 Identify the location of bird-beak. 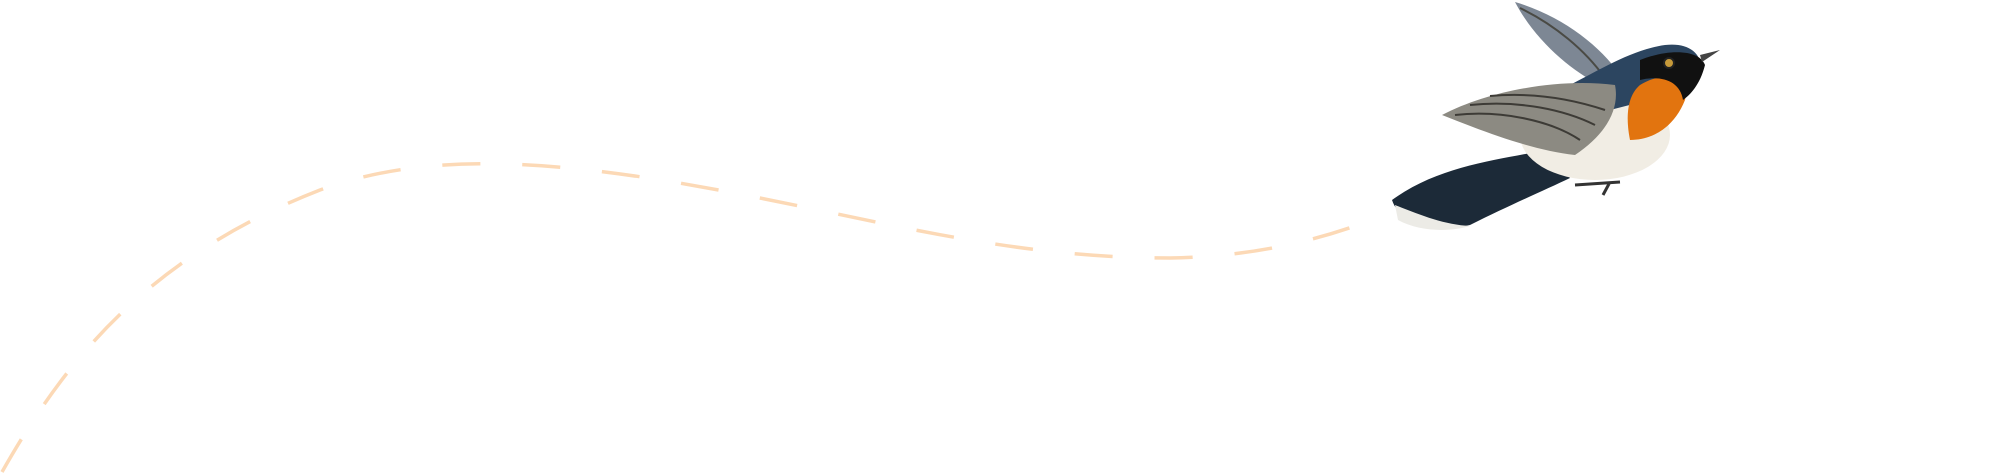
(1710, 56).